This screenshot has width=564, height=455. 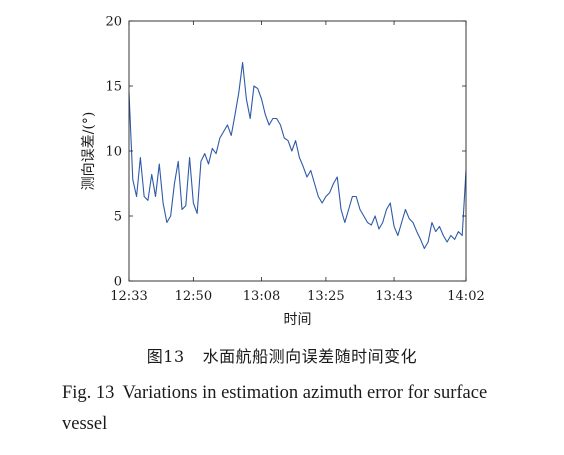 What do you see at coordinates (128, 296) in the screenshot?
I see `x-tick-label: 12:33` at bounding box center [128, 296].